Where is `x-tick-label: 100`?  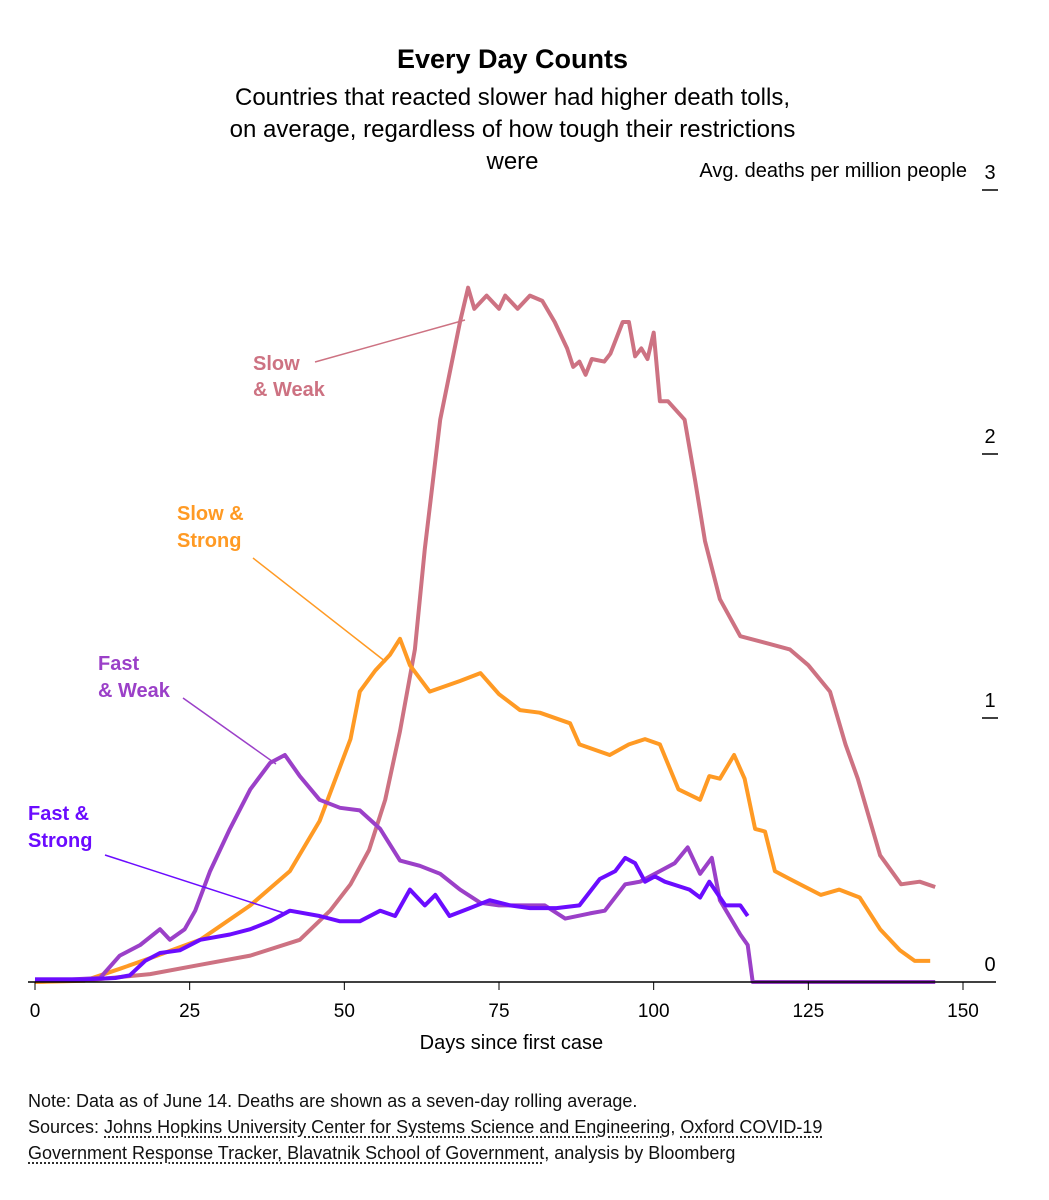
x-tick-label: 100 is located at coordinates (654, 1011).